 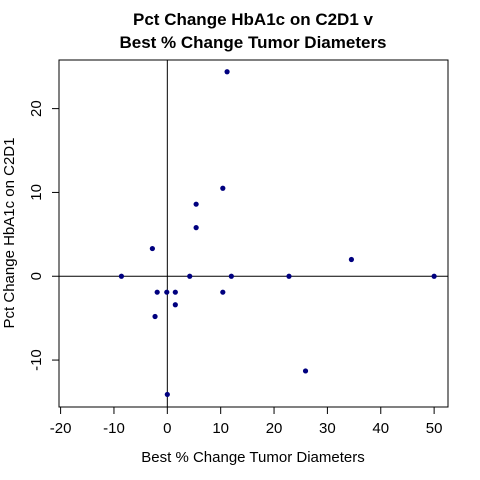 I want to click on x-tick-label: 20, so click(x=274, y=428).